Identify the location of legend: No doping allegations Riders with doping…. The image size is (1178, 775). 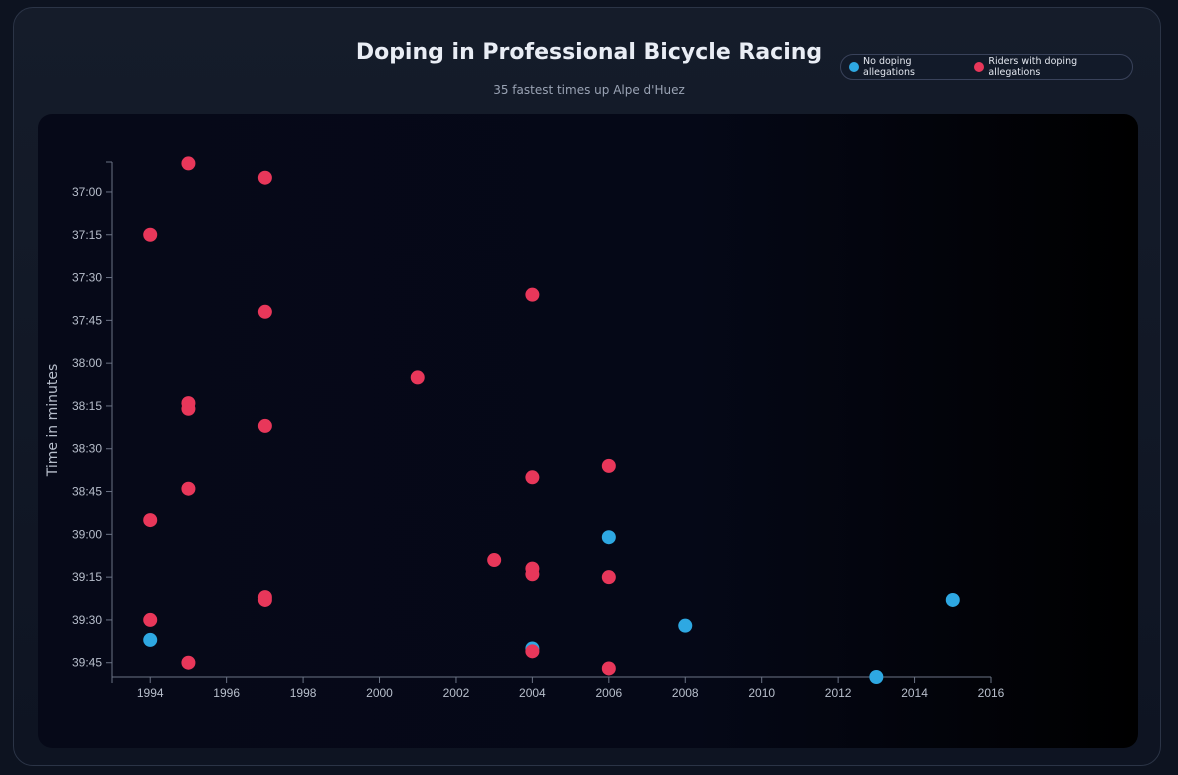
(986, 67).